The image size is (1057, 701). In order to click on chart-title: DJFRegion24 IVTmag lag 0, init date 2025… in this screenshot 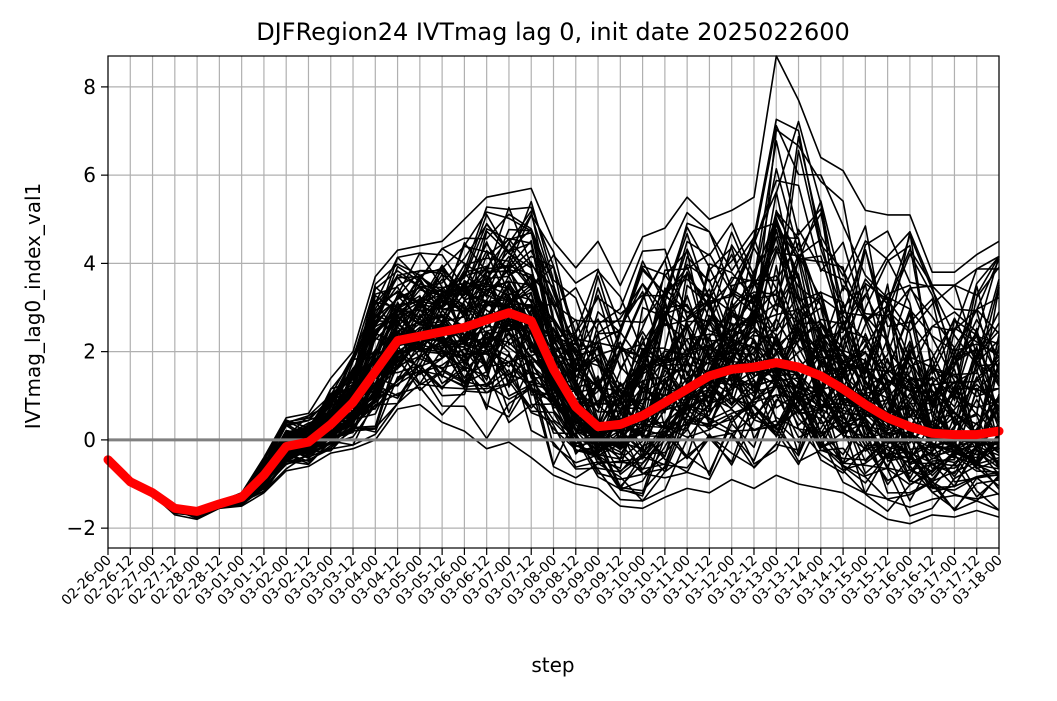, I will do `click(553, 32)`.